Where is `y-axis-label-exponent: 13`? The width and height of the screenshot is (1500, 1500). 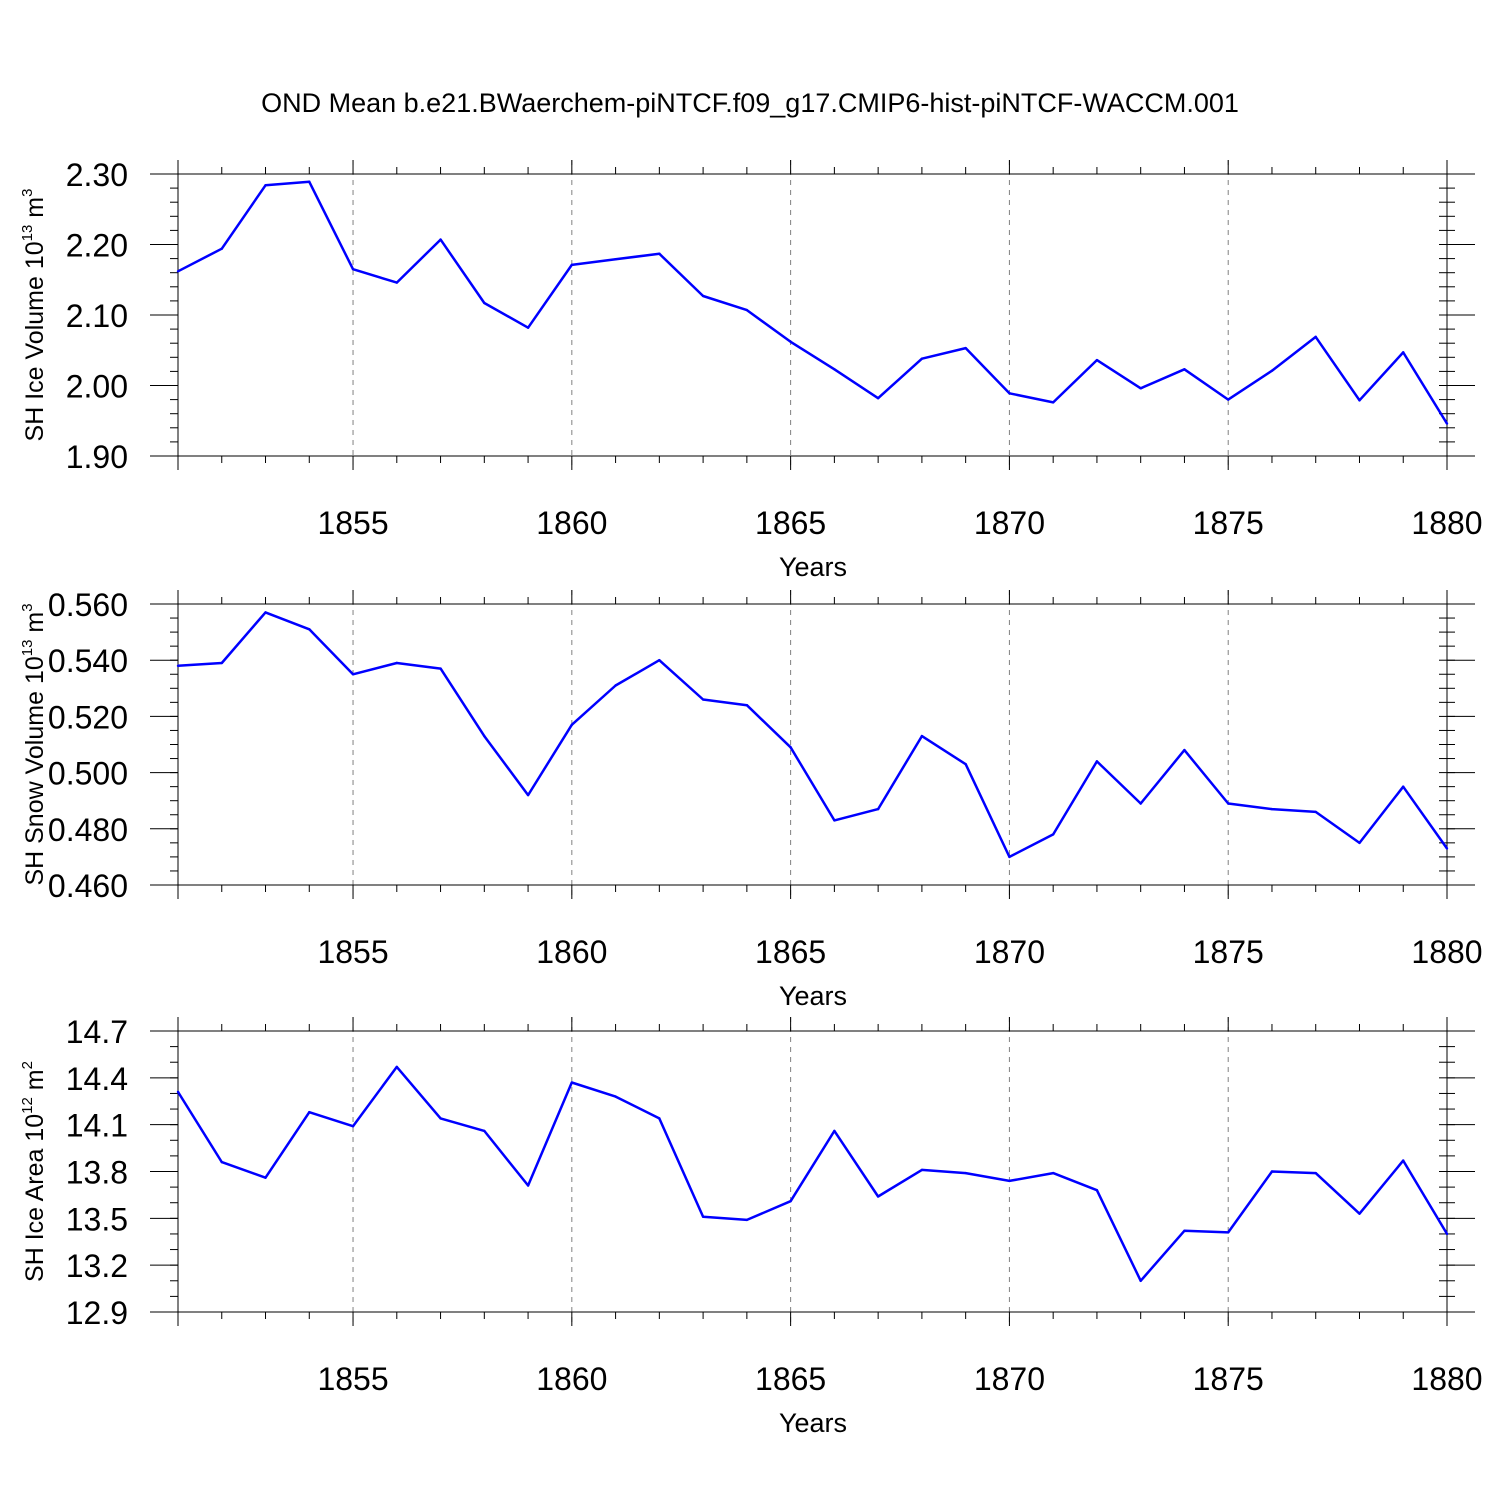
y-axis-label-exponent: 13 is located at coordinates (27, 233).